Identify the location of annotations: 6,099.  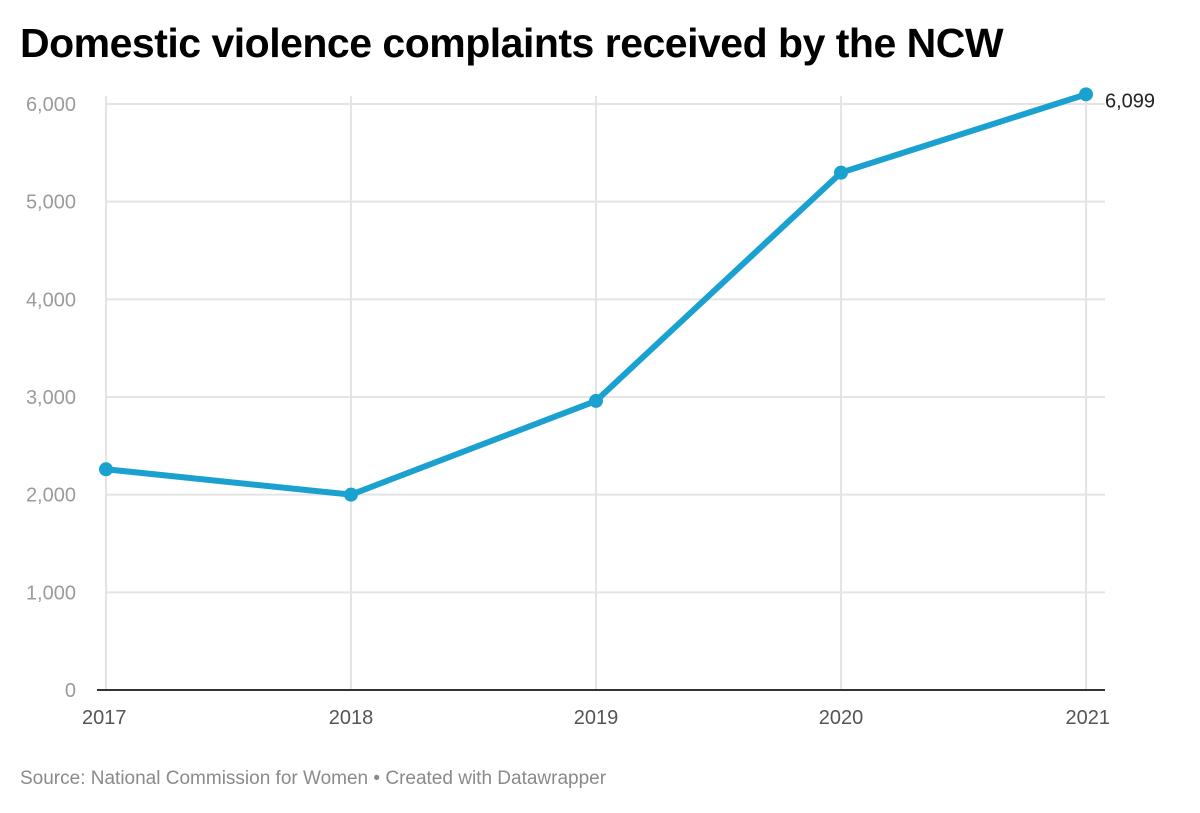
(1130, 101).